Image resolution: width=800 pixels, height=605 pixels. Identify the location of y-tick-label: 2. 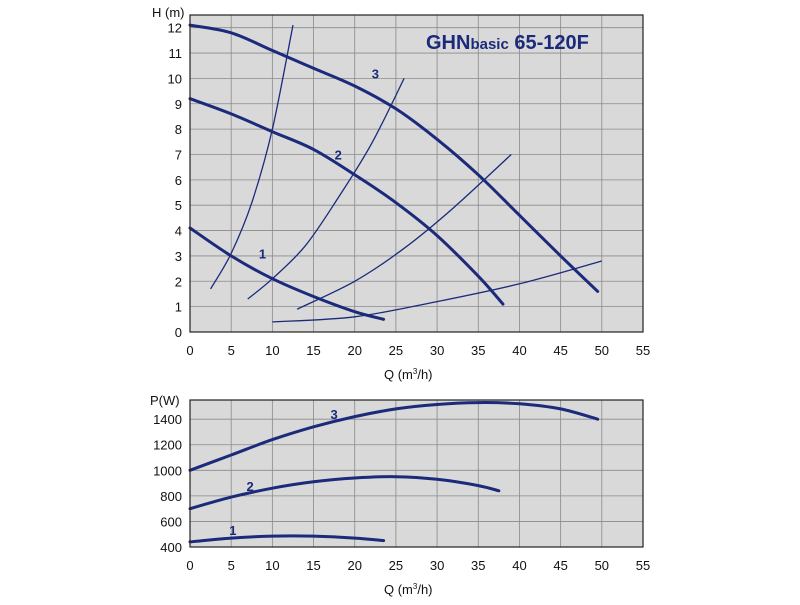
(178, 281).